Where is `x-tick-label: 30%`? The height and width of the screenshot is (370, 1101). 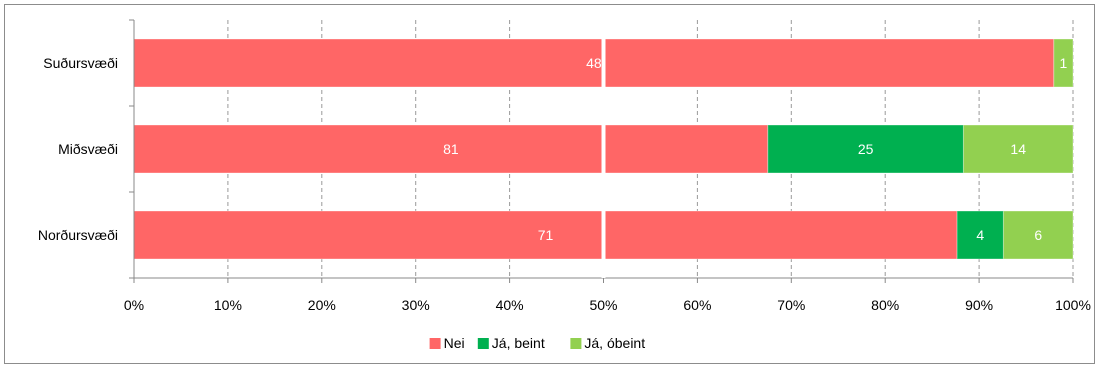
x-tick-label: 30% is located at coordinates (416, 305).